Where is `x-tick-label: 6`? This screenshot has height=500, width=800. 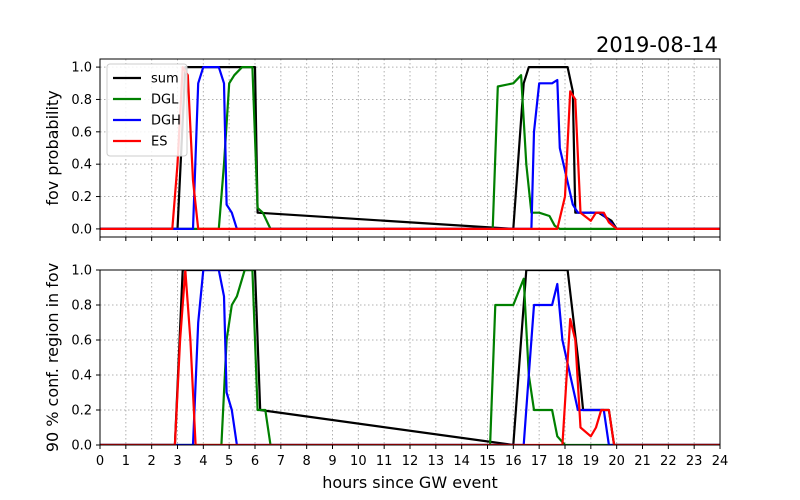 x-tick-label: 6 is located at coordinates (255, 461).